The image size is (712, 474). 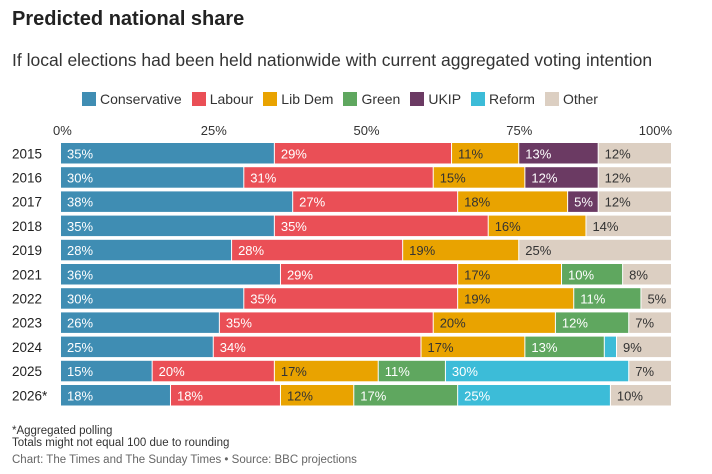 I want to click on legend-item-reform: Reform, so click(x=503, y=99).